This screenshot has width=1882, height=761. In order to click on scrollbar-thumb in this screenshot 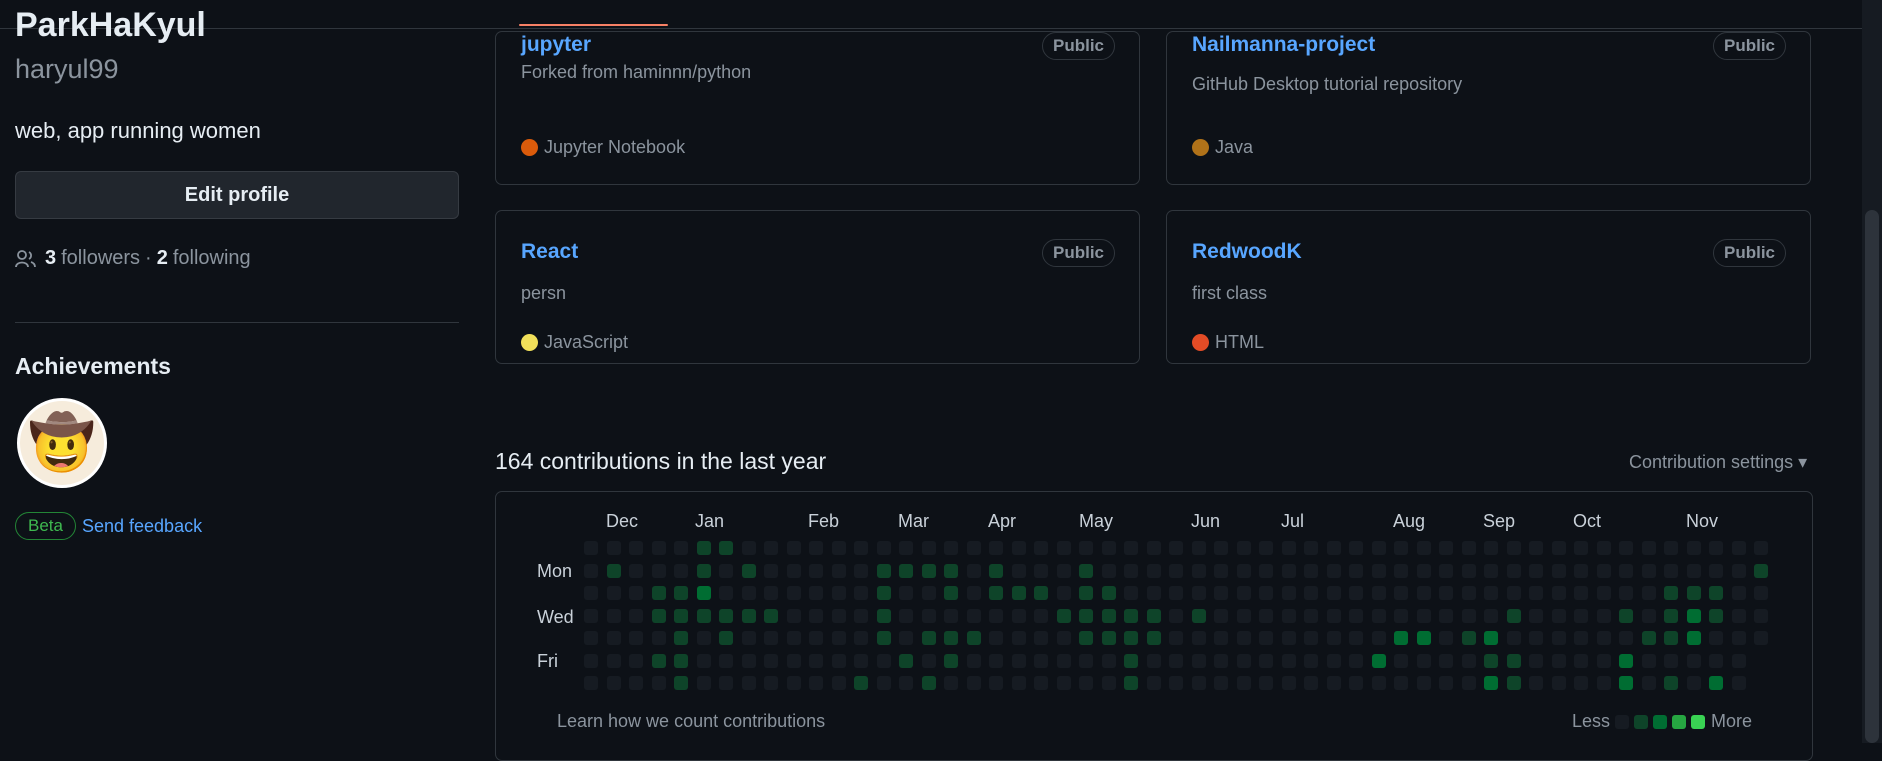, I will do `click(1872, 476)`.